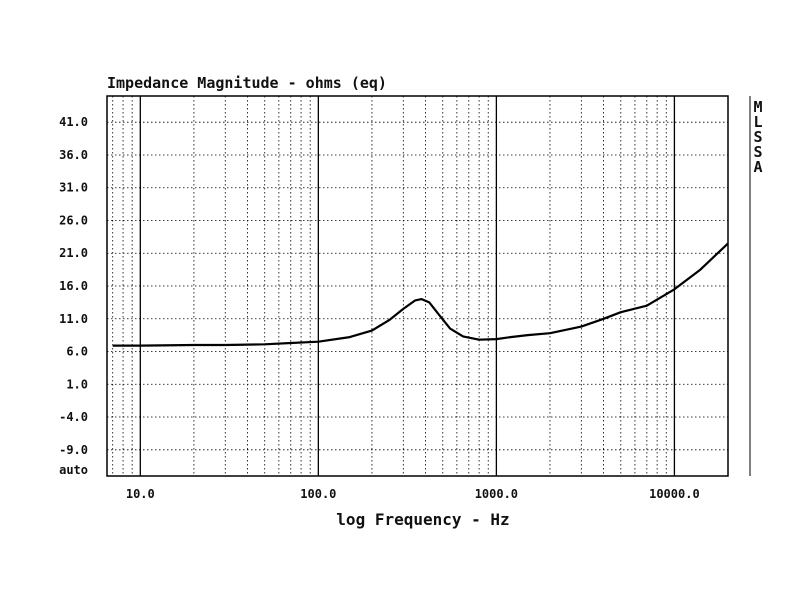  What do you see at coordinates (757, 137) in the screenshot?
I see `side-label-char-2: S` at bounding box center [757, 137].